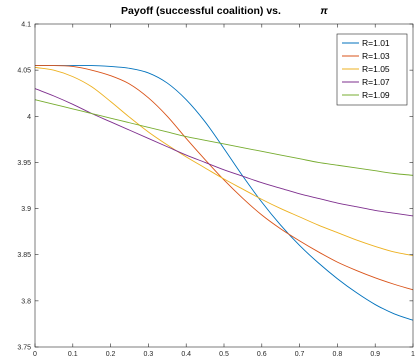  What do you see at coordinates (24, 71) in the screenshot?
I see `y-tick-label: 4.05` at bounding box center [24, 71].